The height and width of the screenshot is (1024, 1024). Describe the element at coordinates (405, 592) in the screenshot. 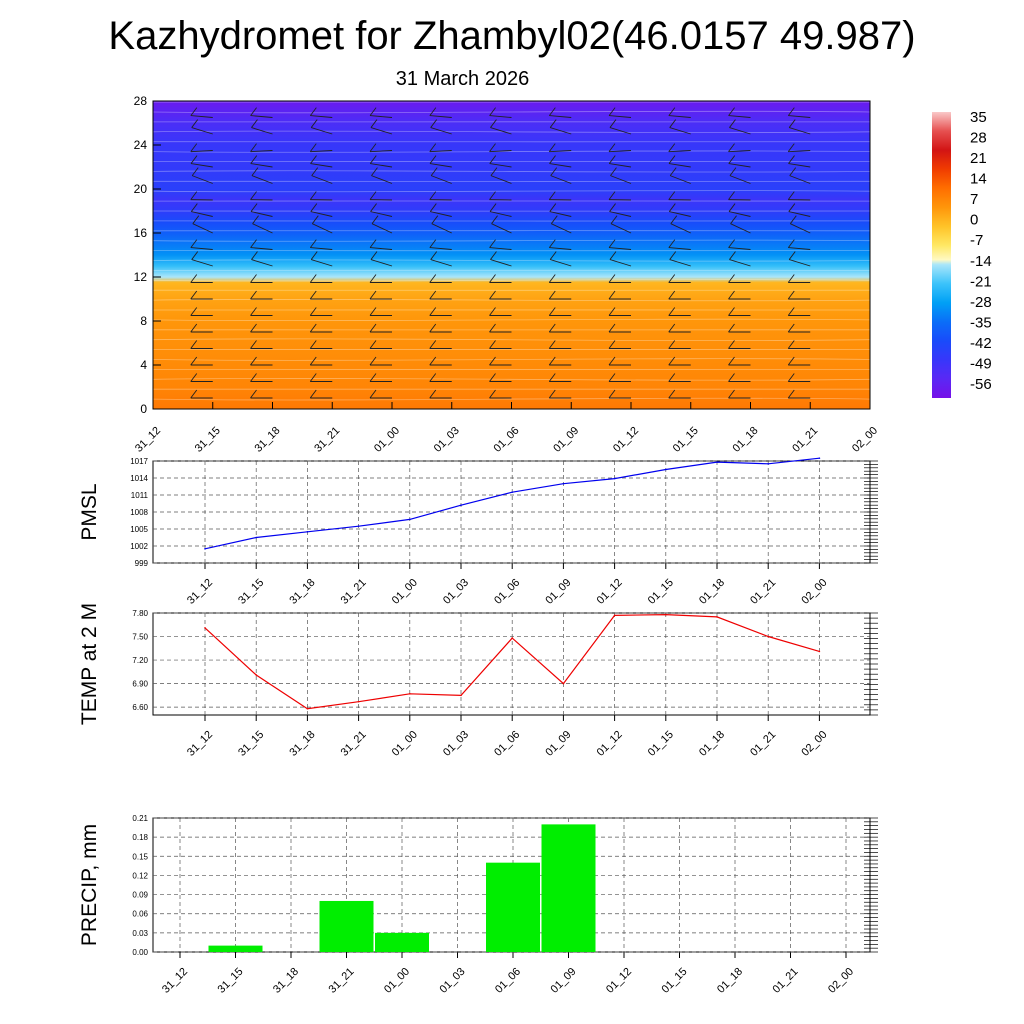

I see `x-tick-label: 01_00` at that location.